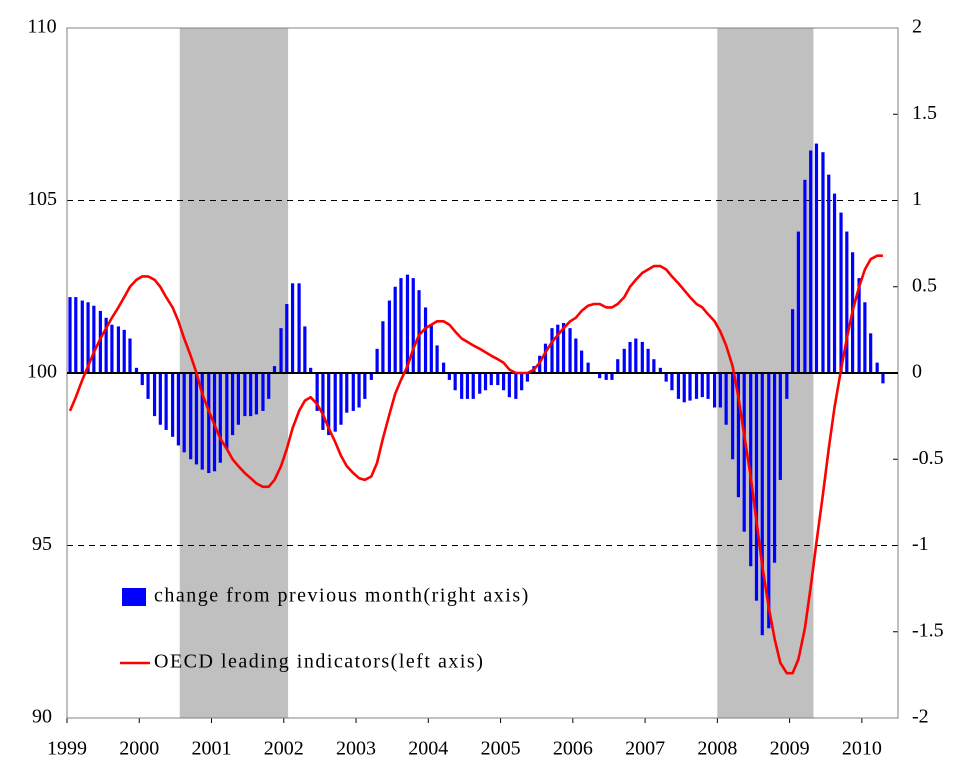  What do you see at coordinates (928, 630) in the screenshot?
I see `y2-tick-label: -1.5` at bounding box center [928, 630].